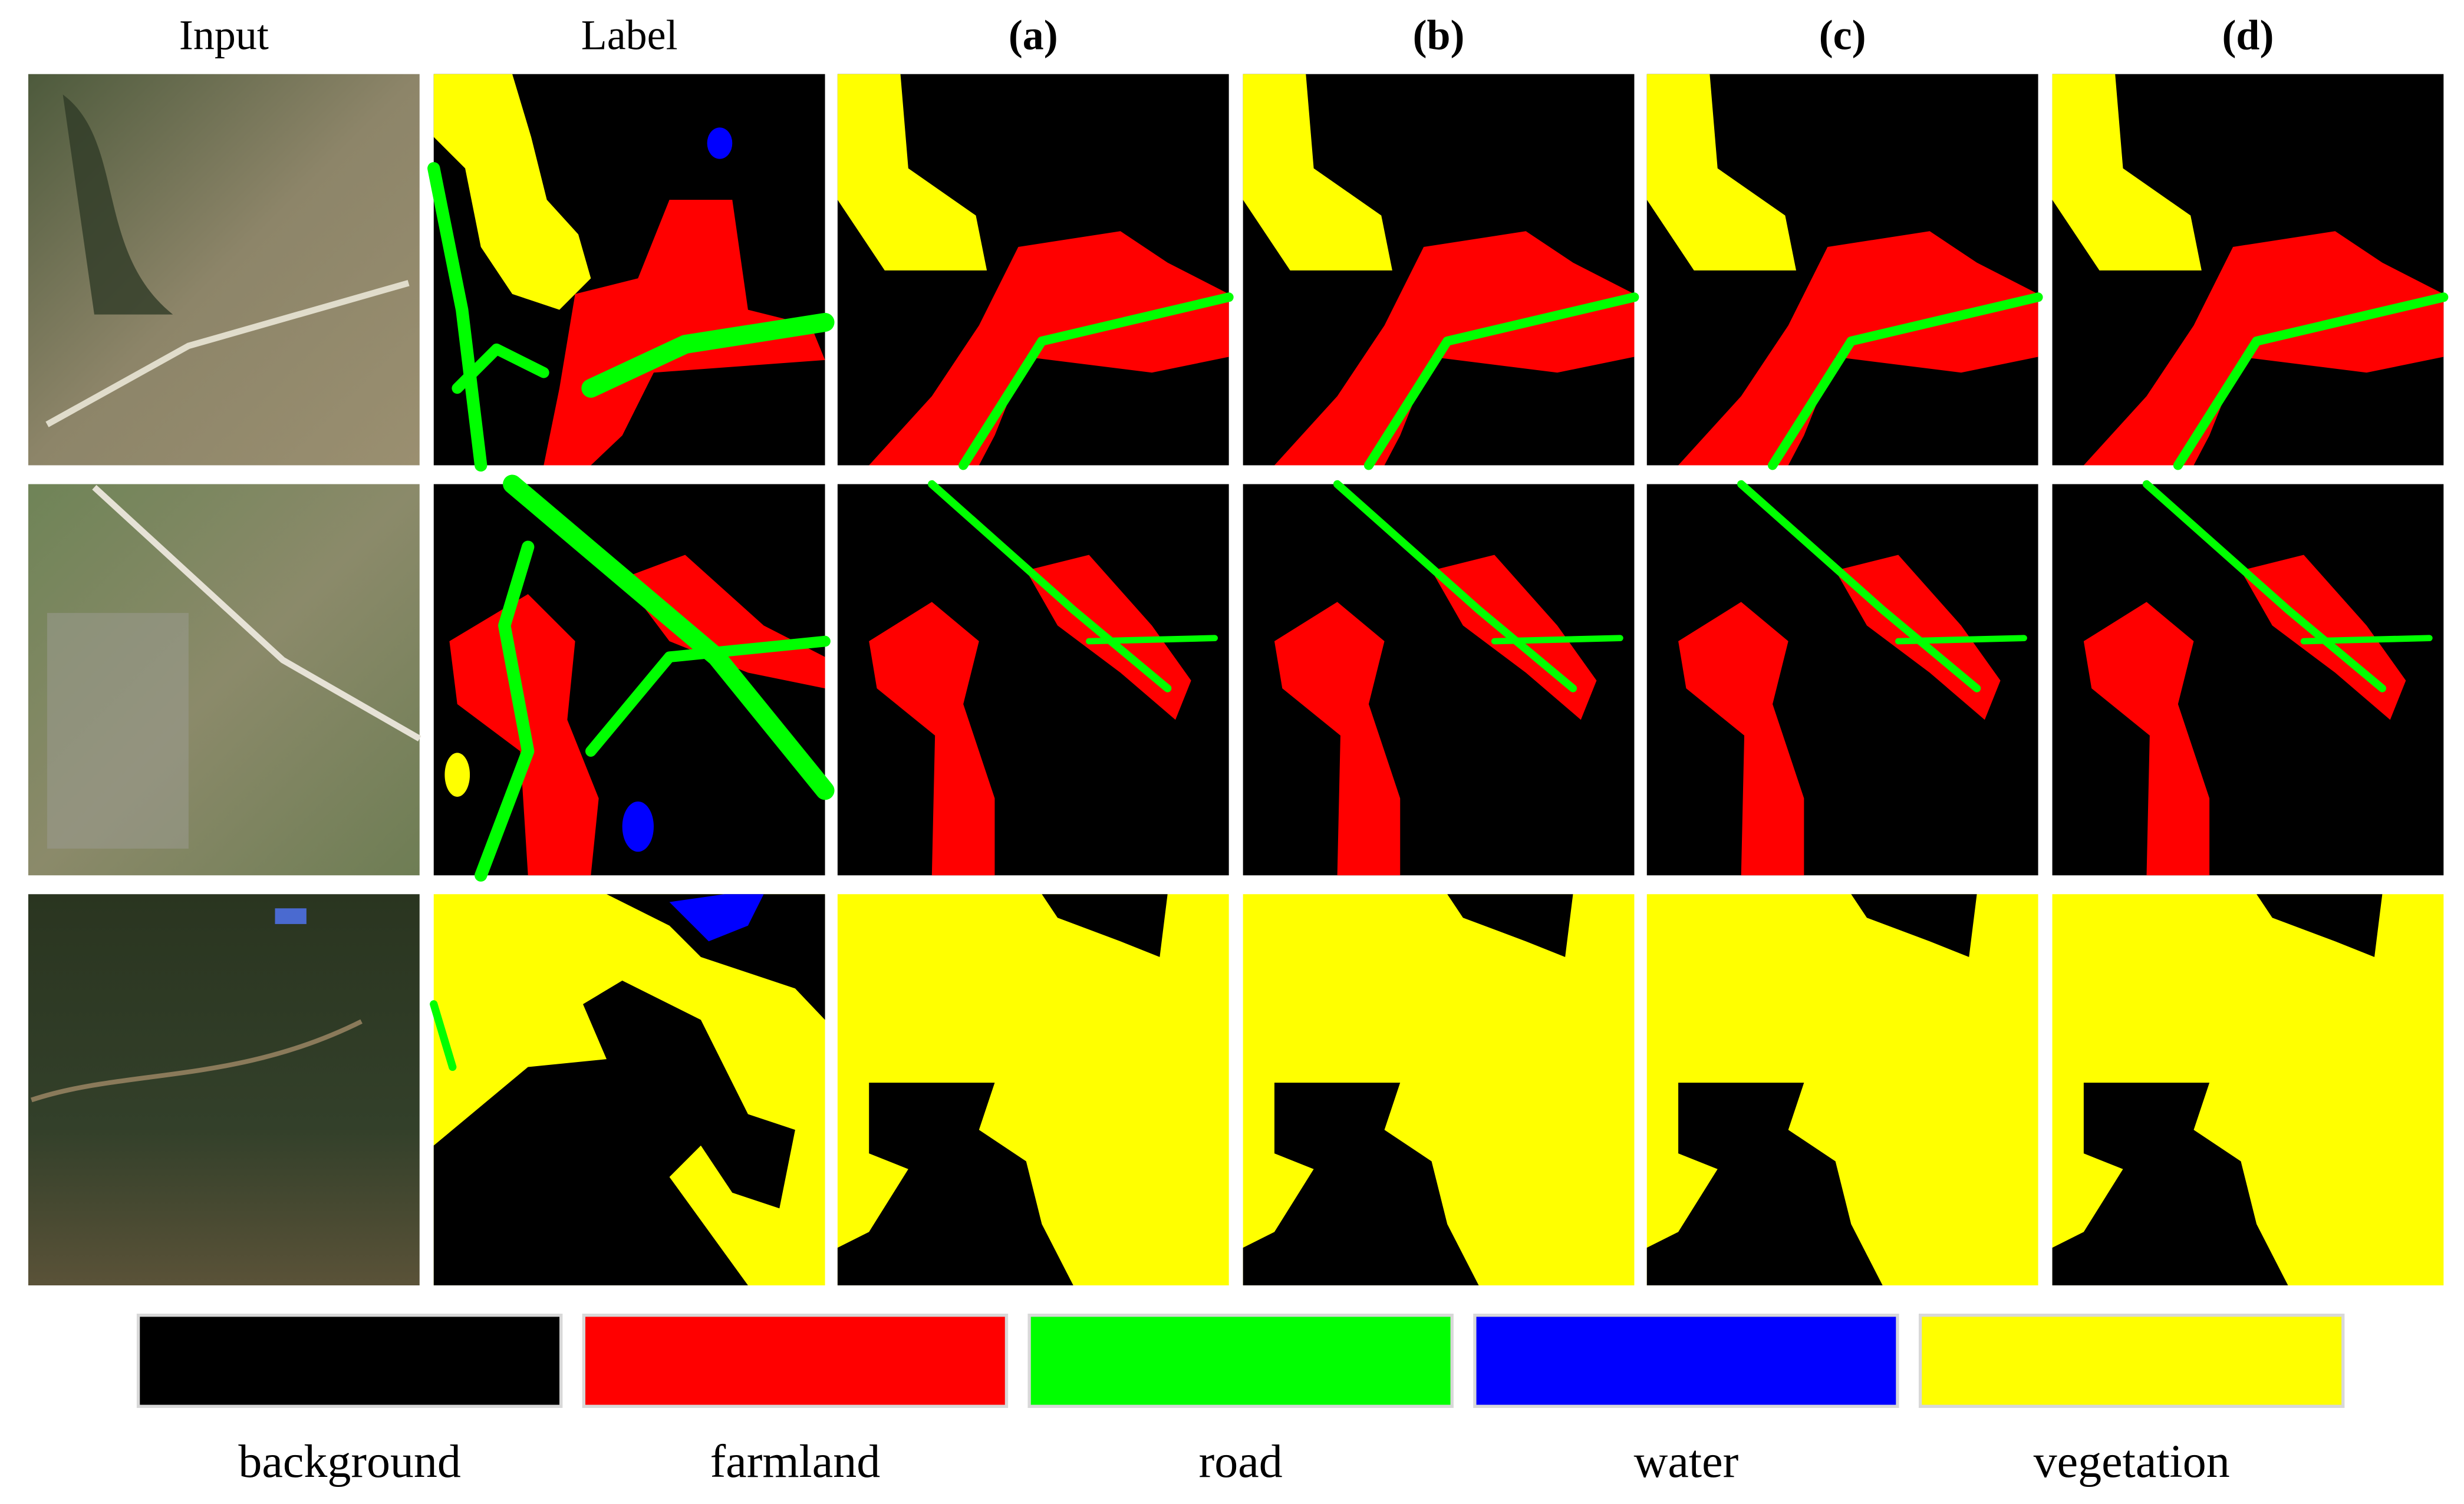 The height and width of the screenshot is (1504, 2464). What do you see at coordinates (795, 1461) in the screenshot?
I see `legend-label: farmland` at bounding box center [795, 1461].